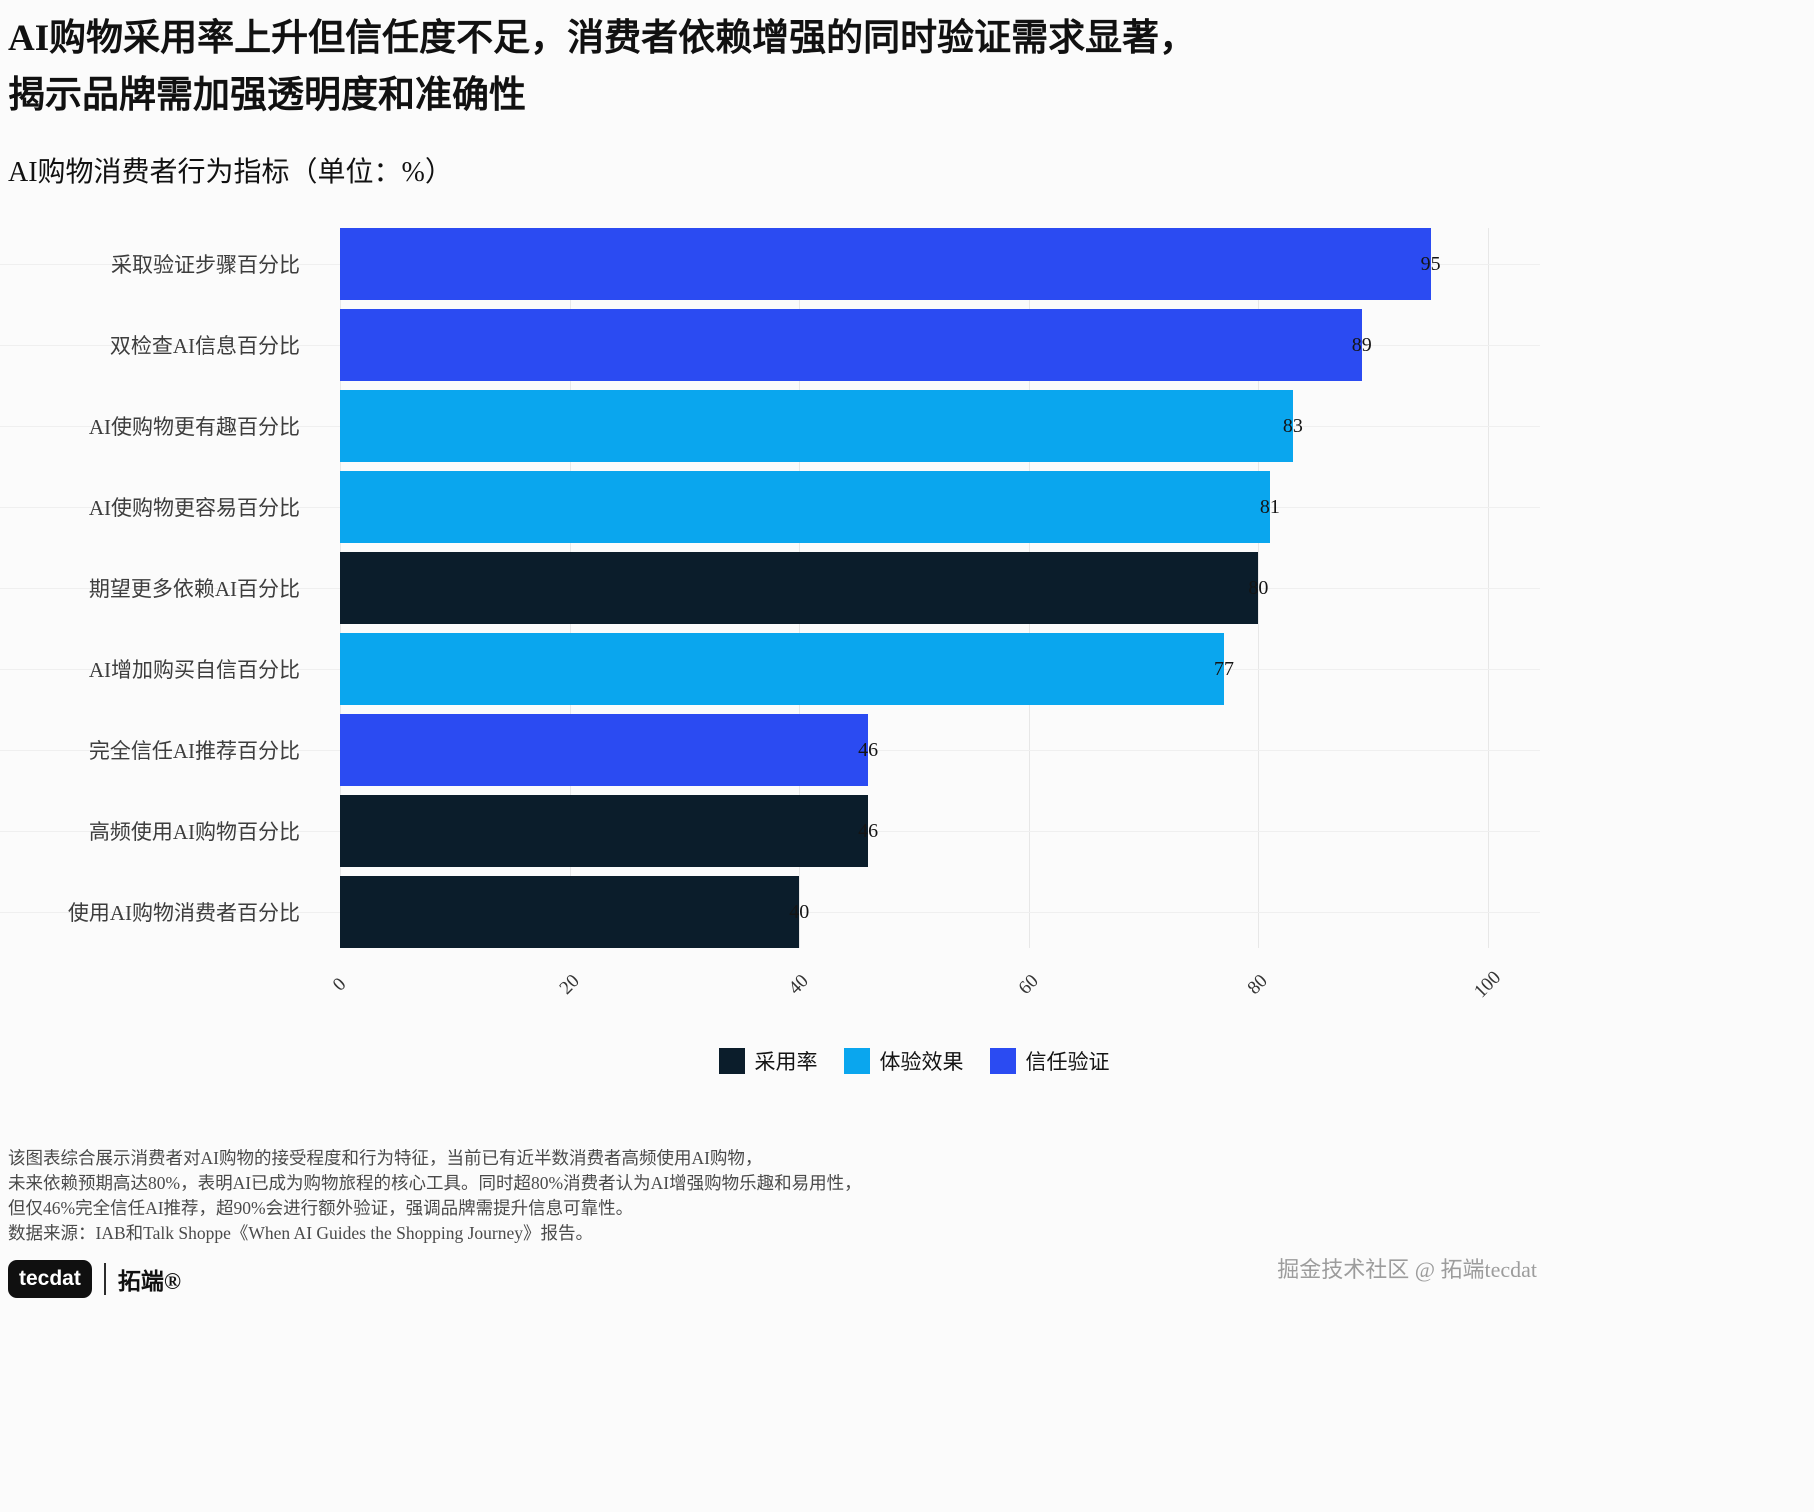  I want to click on bar-value-label: 77, so click(1223, 669).